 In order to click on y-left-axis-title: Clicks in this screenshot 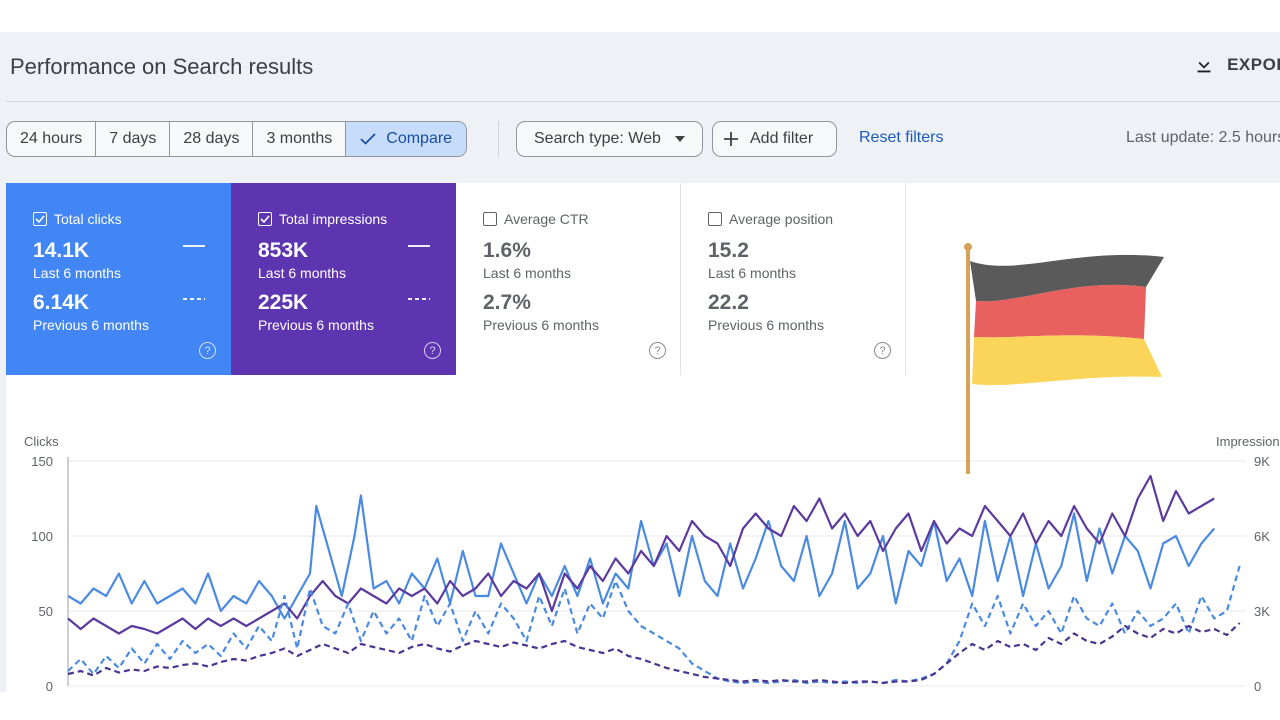, I will do `click(41, 441)`.